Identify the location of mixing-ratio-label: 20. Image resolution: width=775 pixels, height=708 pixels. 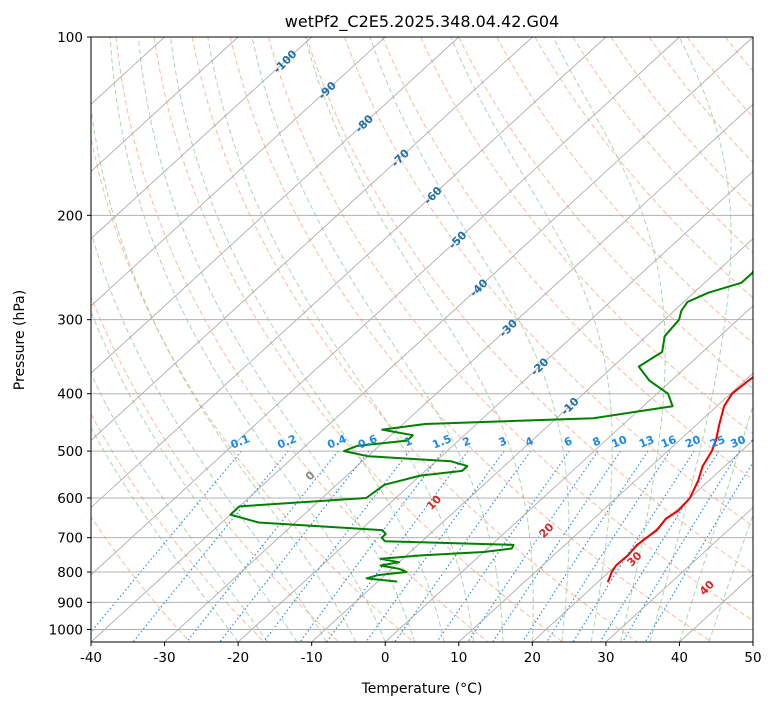
(692, 442).